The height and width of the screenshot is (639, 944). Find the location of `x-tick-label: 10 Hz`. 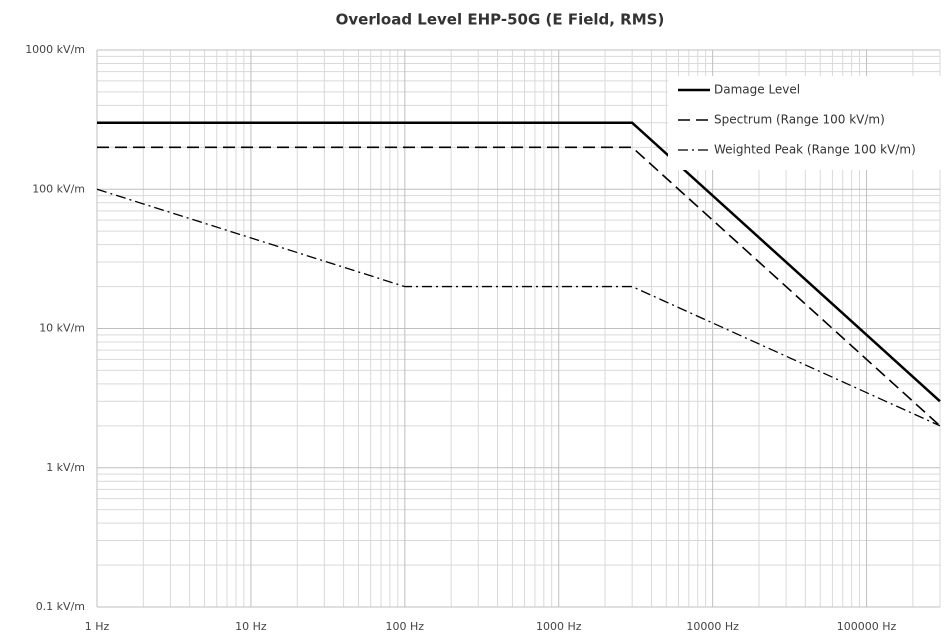

x-tick-label: 10 Hz is located at coordinates (251, 626).